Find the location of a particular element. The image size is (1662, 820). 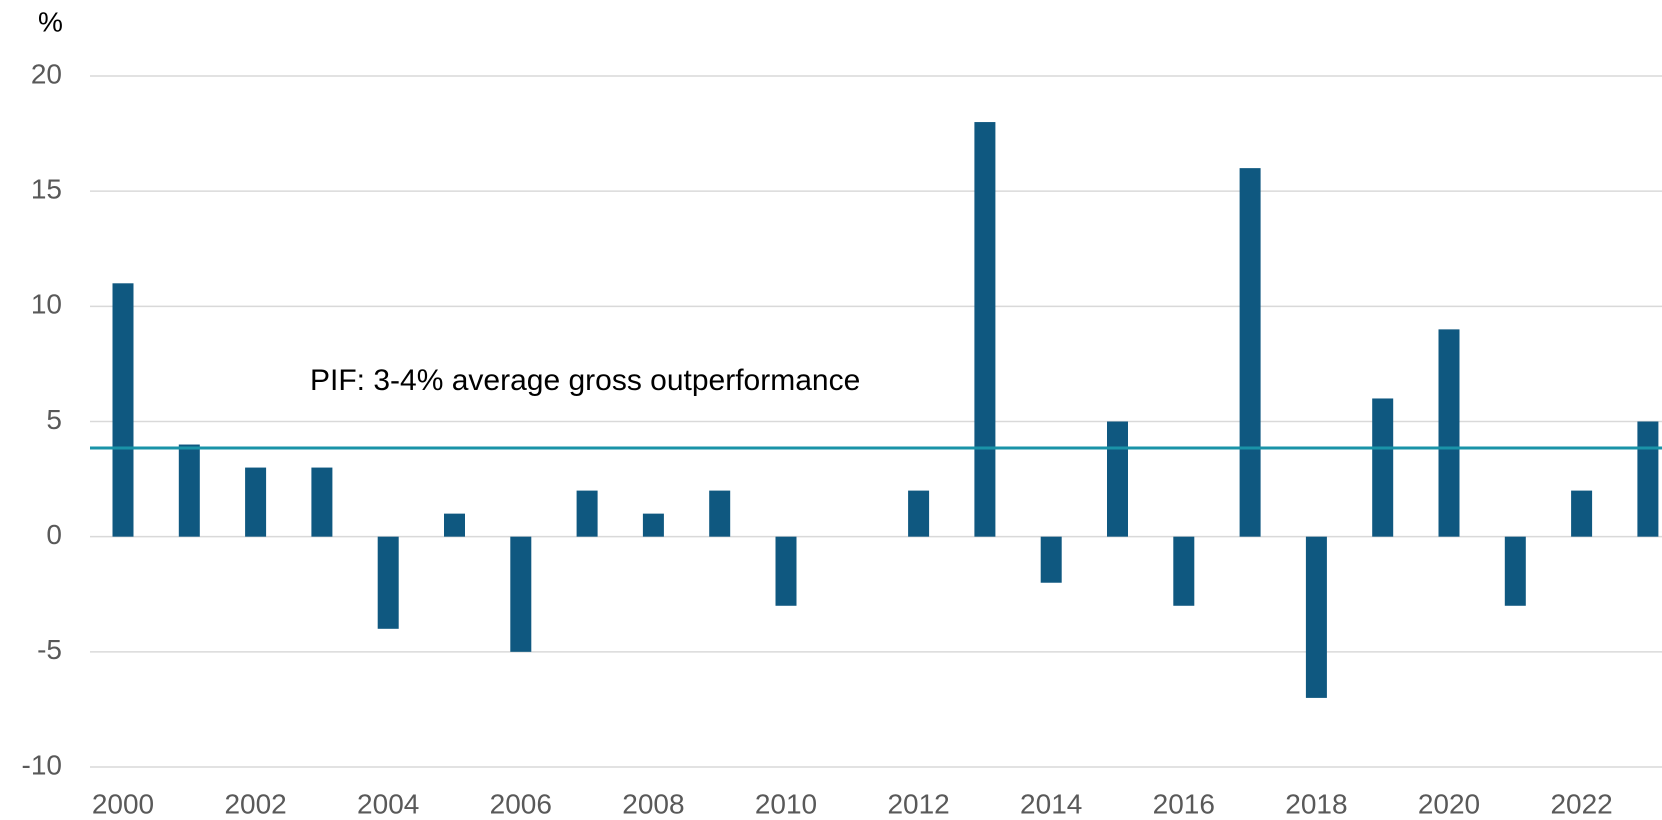

x-tick-label: 2002 is located at coordinates (255, 803).